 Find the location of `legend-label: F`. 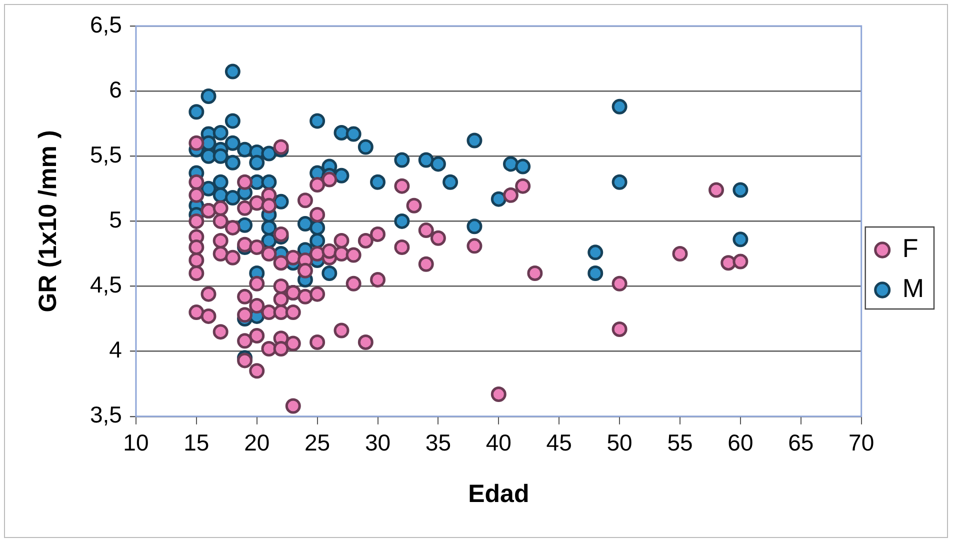

legend-label: F is located at coordinates (910, 248).